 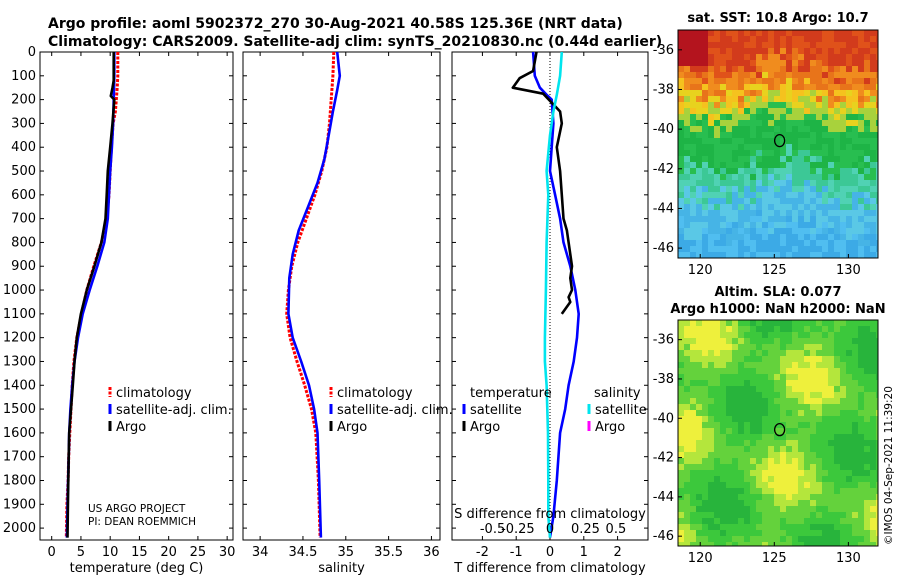 I want to click on x-tick-label: 20, so click(x=168, y=552).